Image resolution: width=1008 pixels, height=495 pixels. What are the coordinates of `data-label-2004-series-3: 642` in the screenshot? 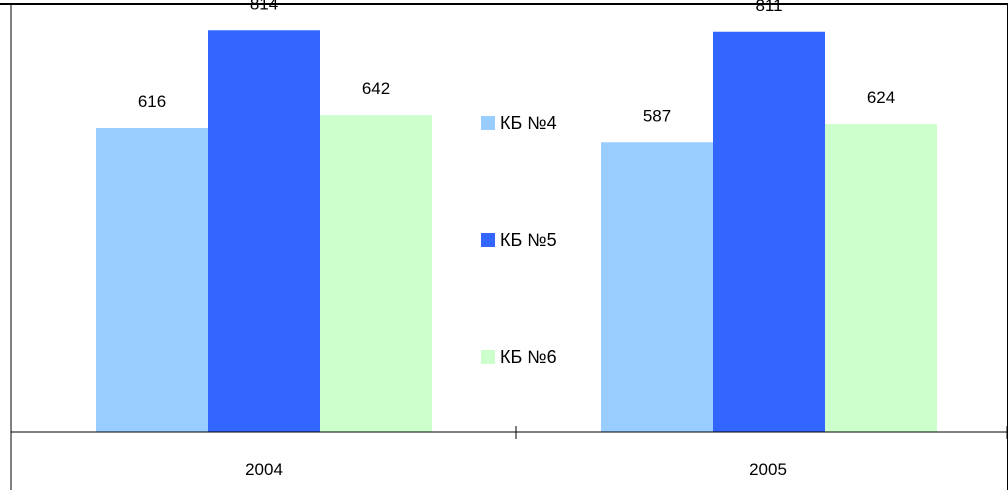 It's located at (376, 88).